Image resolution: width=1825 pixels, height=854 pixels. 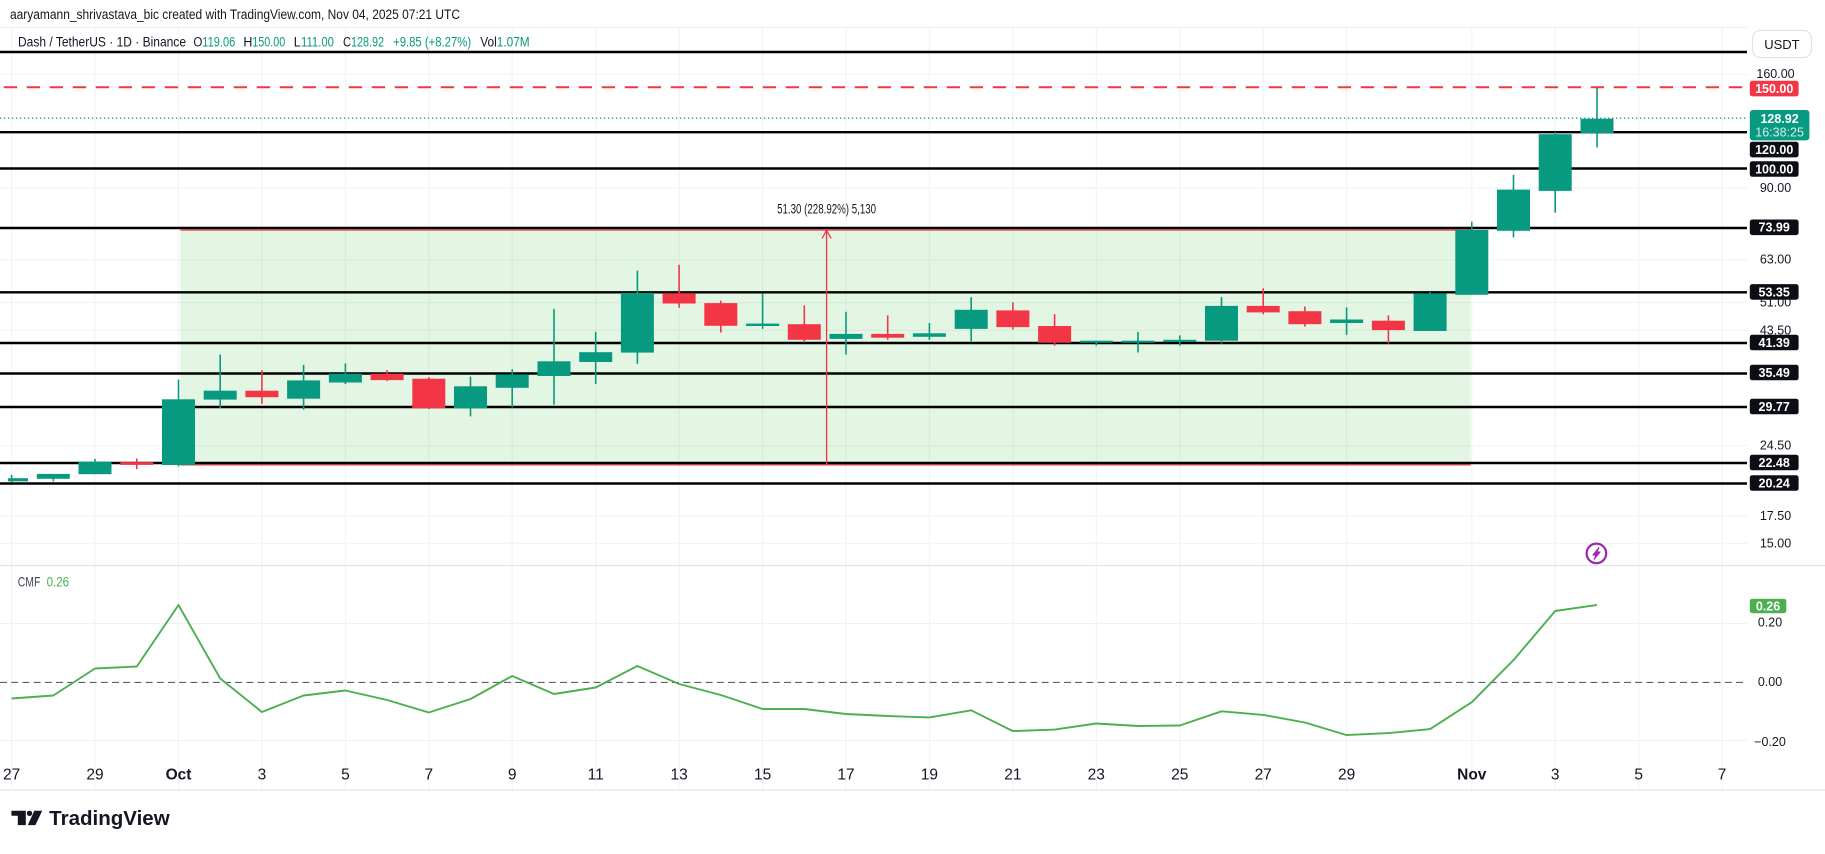 I want to click on svg-text: Dash / TetherUS · 1D · Binance, so click(x=102, y=42).